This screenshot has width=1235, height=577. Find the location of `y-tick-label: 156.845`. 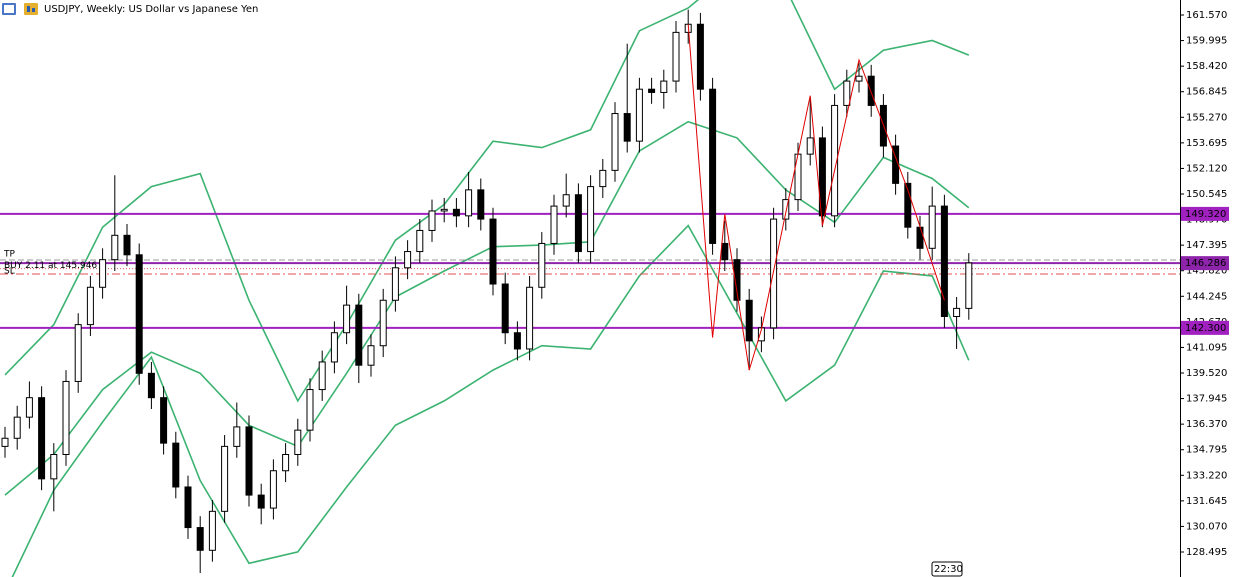

y-tick-label: 156.845 is located at coordinates (1206, 92).